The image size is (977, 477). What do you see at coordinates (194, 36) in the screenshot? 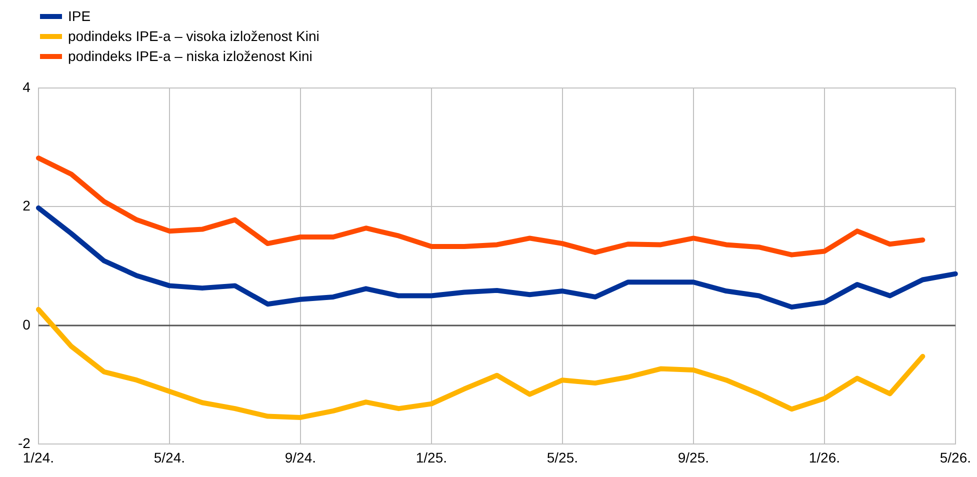
I see `legend-label: podindeks IPE-a – visoka izloženost Kini` at bounding box center [194, 36].